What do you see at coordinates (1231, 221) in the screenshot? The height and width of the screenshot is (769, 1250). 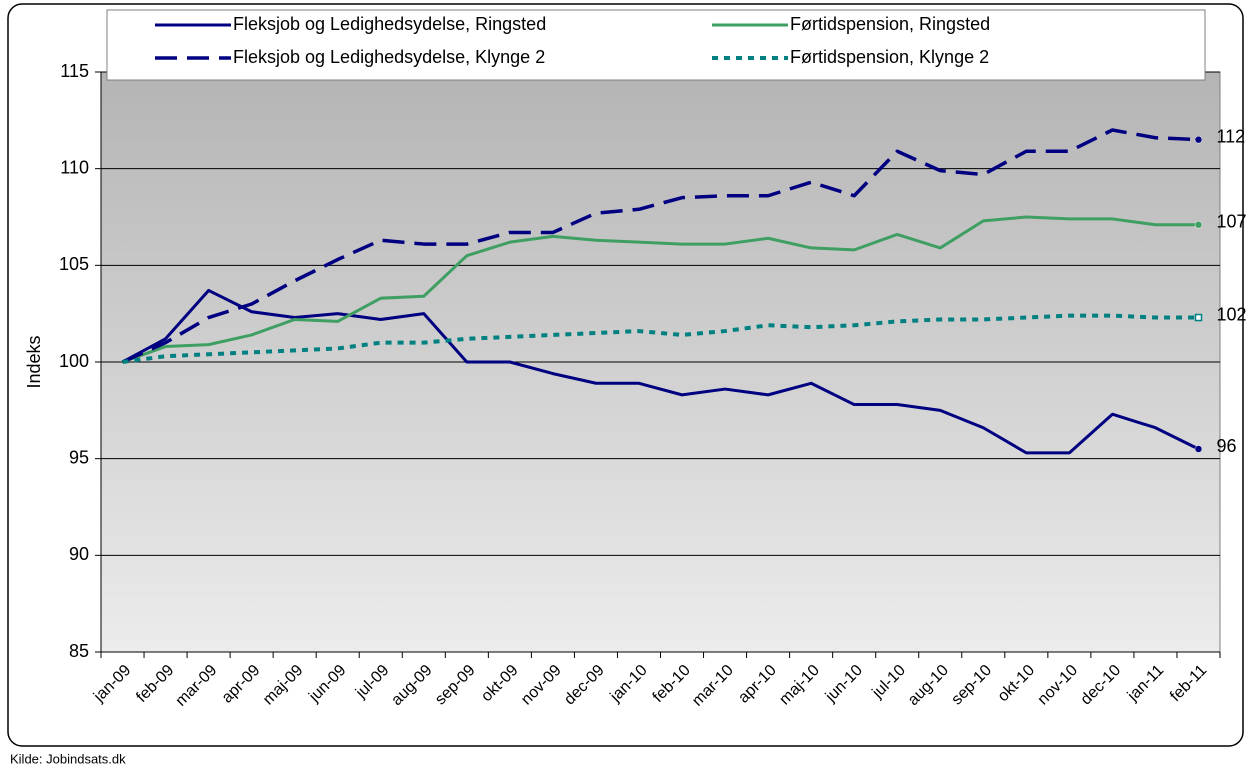 I see `value-label: 107` at bounding box center [1231, 221].